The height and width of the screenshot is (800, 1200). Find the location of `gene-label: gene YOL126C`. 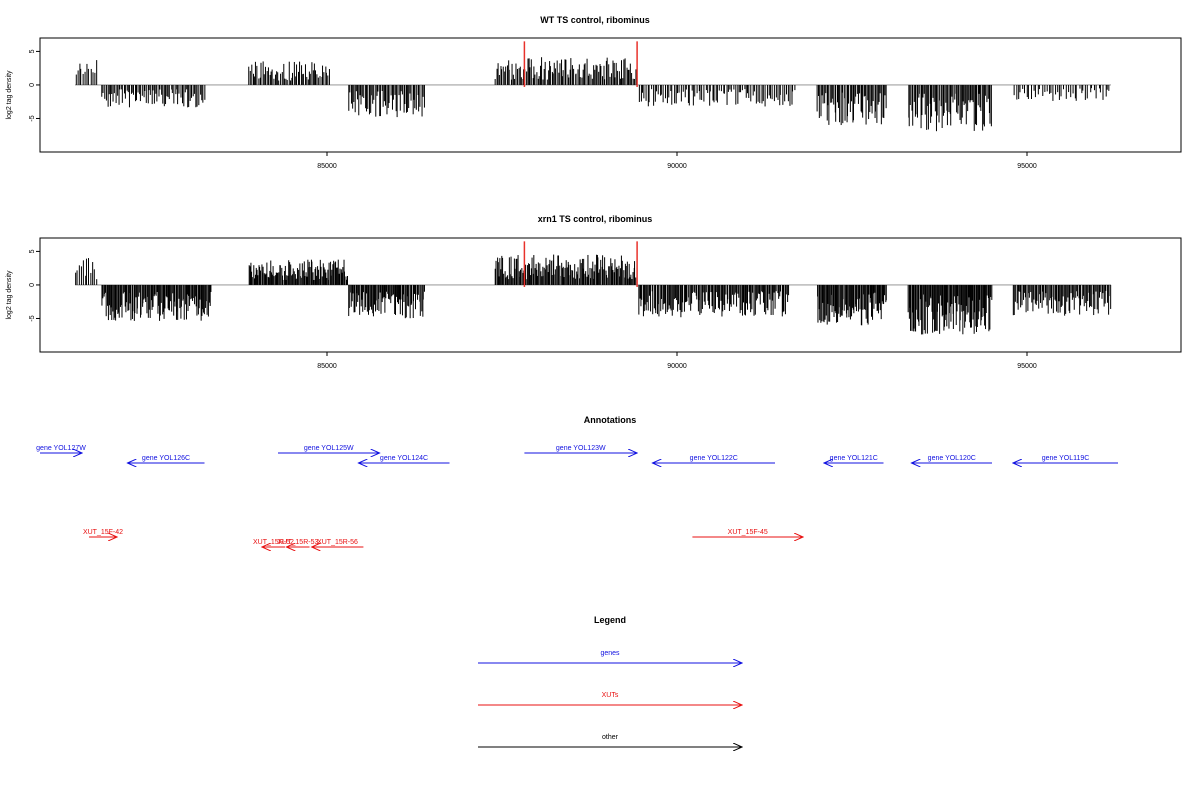

gene-label: gene YOL126C is located at coordinates (166, 458).